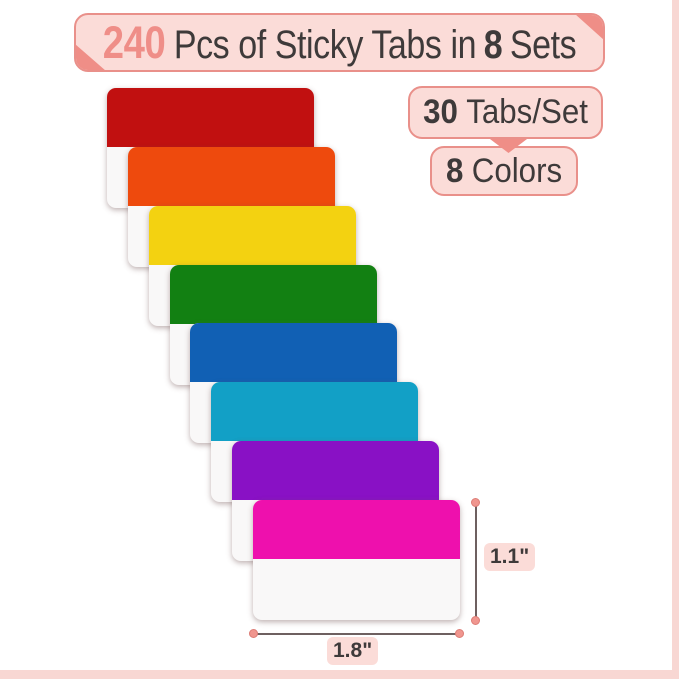 This screenshot has width=679, height=679. I want to click on banner-sets-number: 8, so click(493, 44).